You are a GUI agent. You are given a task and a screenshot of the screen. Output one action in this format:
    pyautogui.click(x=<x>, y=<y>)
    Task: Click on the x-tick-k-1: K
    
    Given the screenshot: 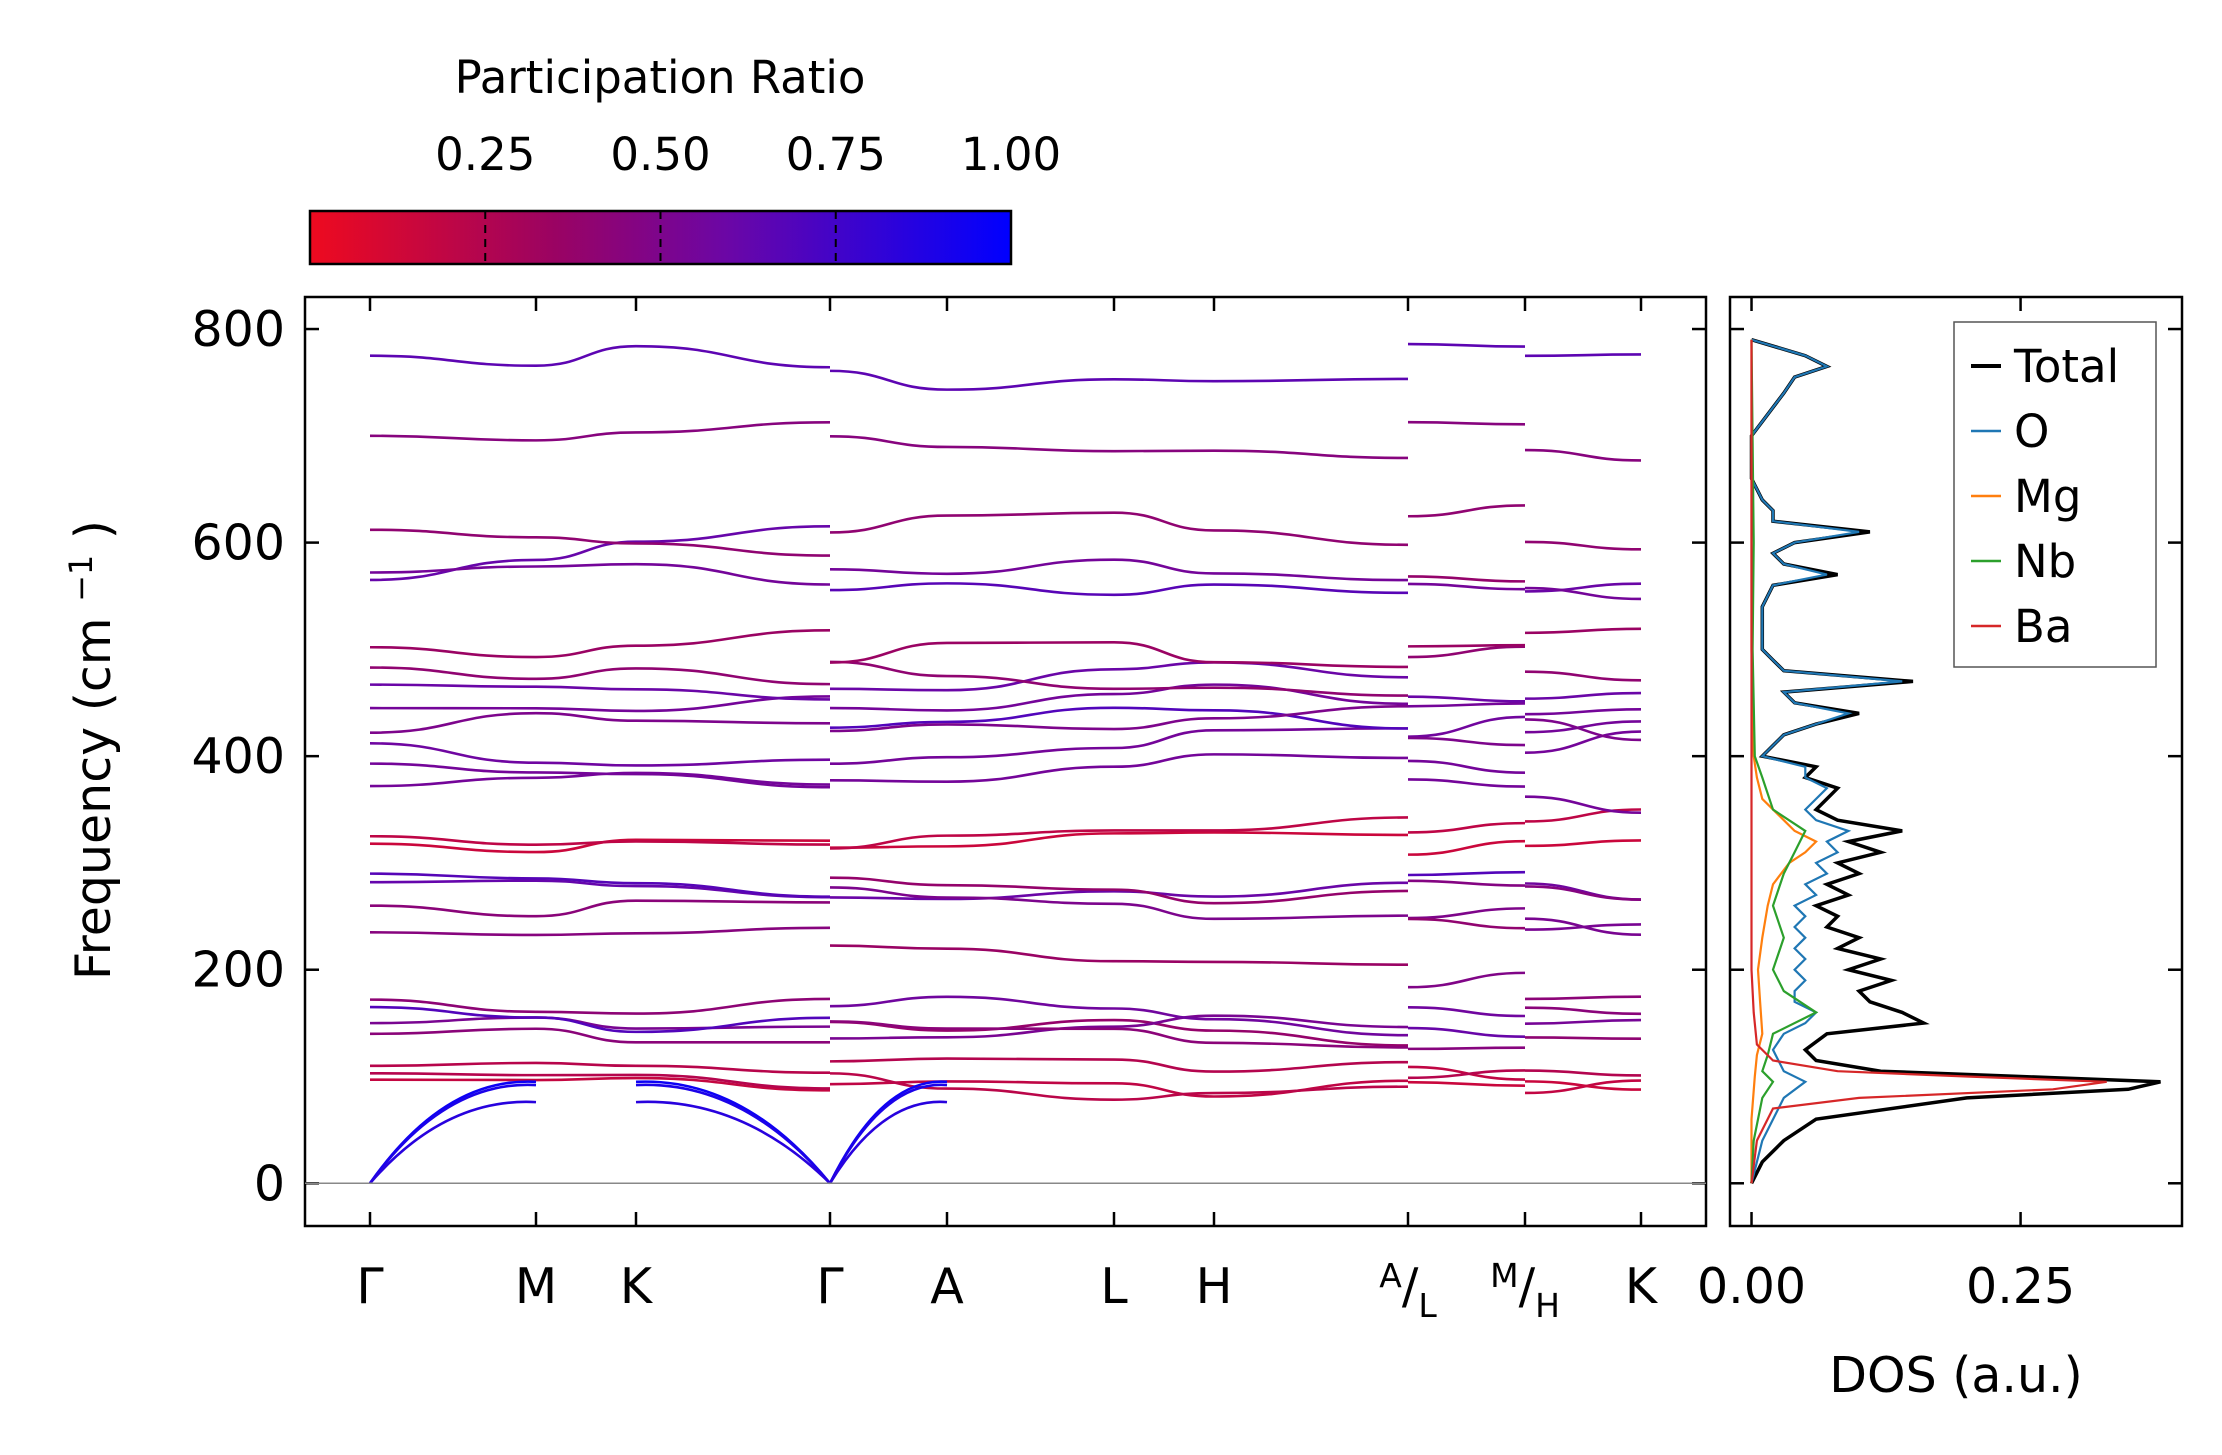 What is the action you would take?
    pyautogui.click(x=637, y=1286)
    